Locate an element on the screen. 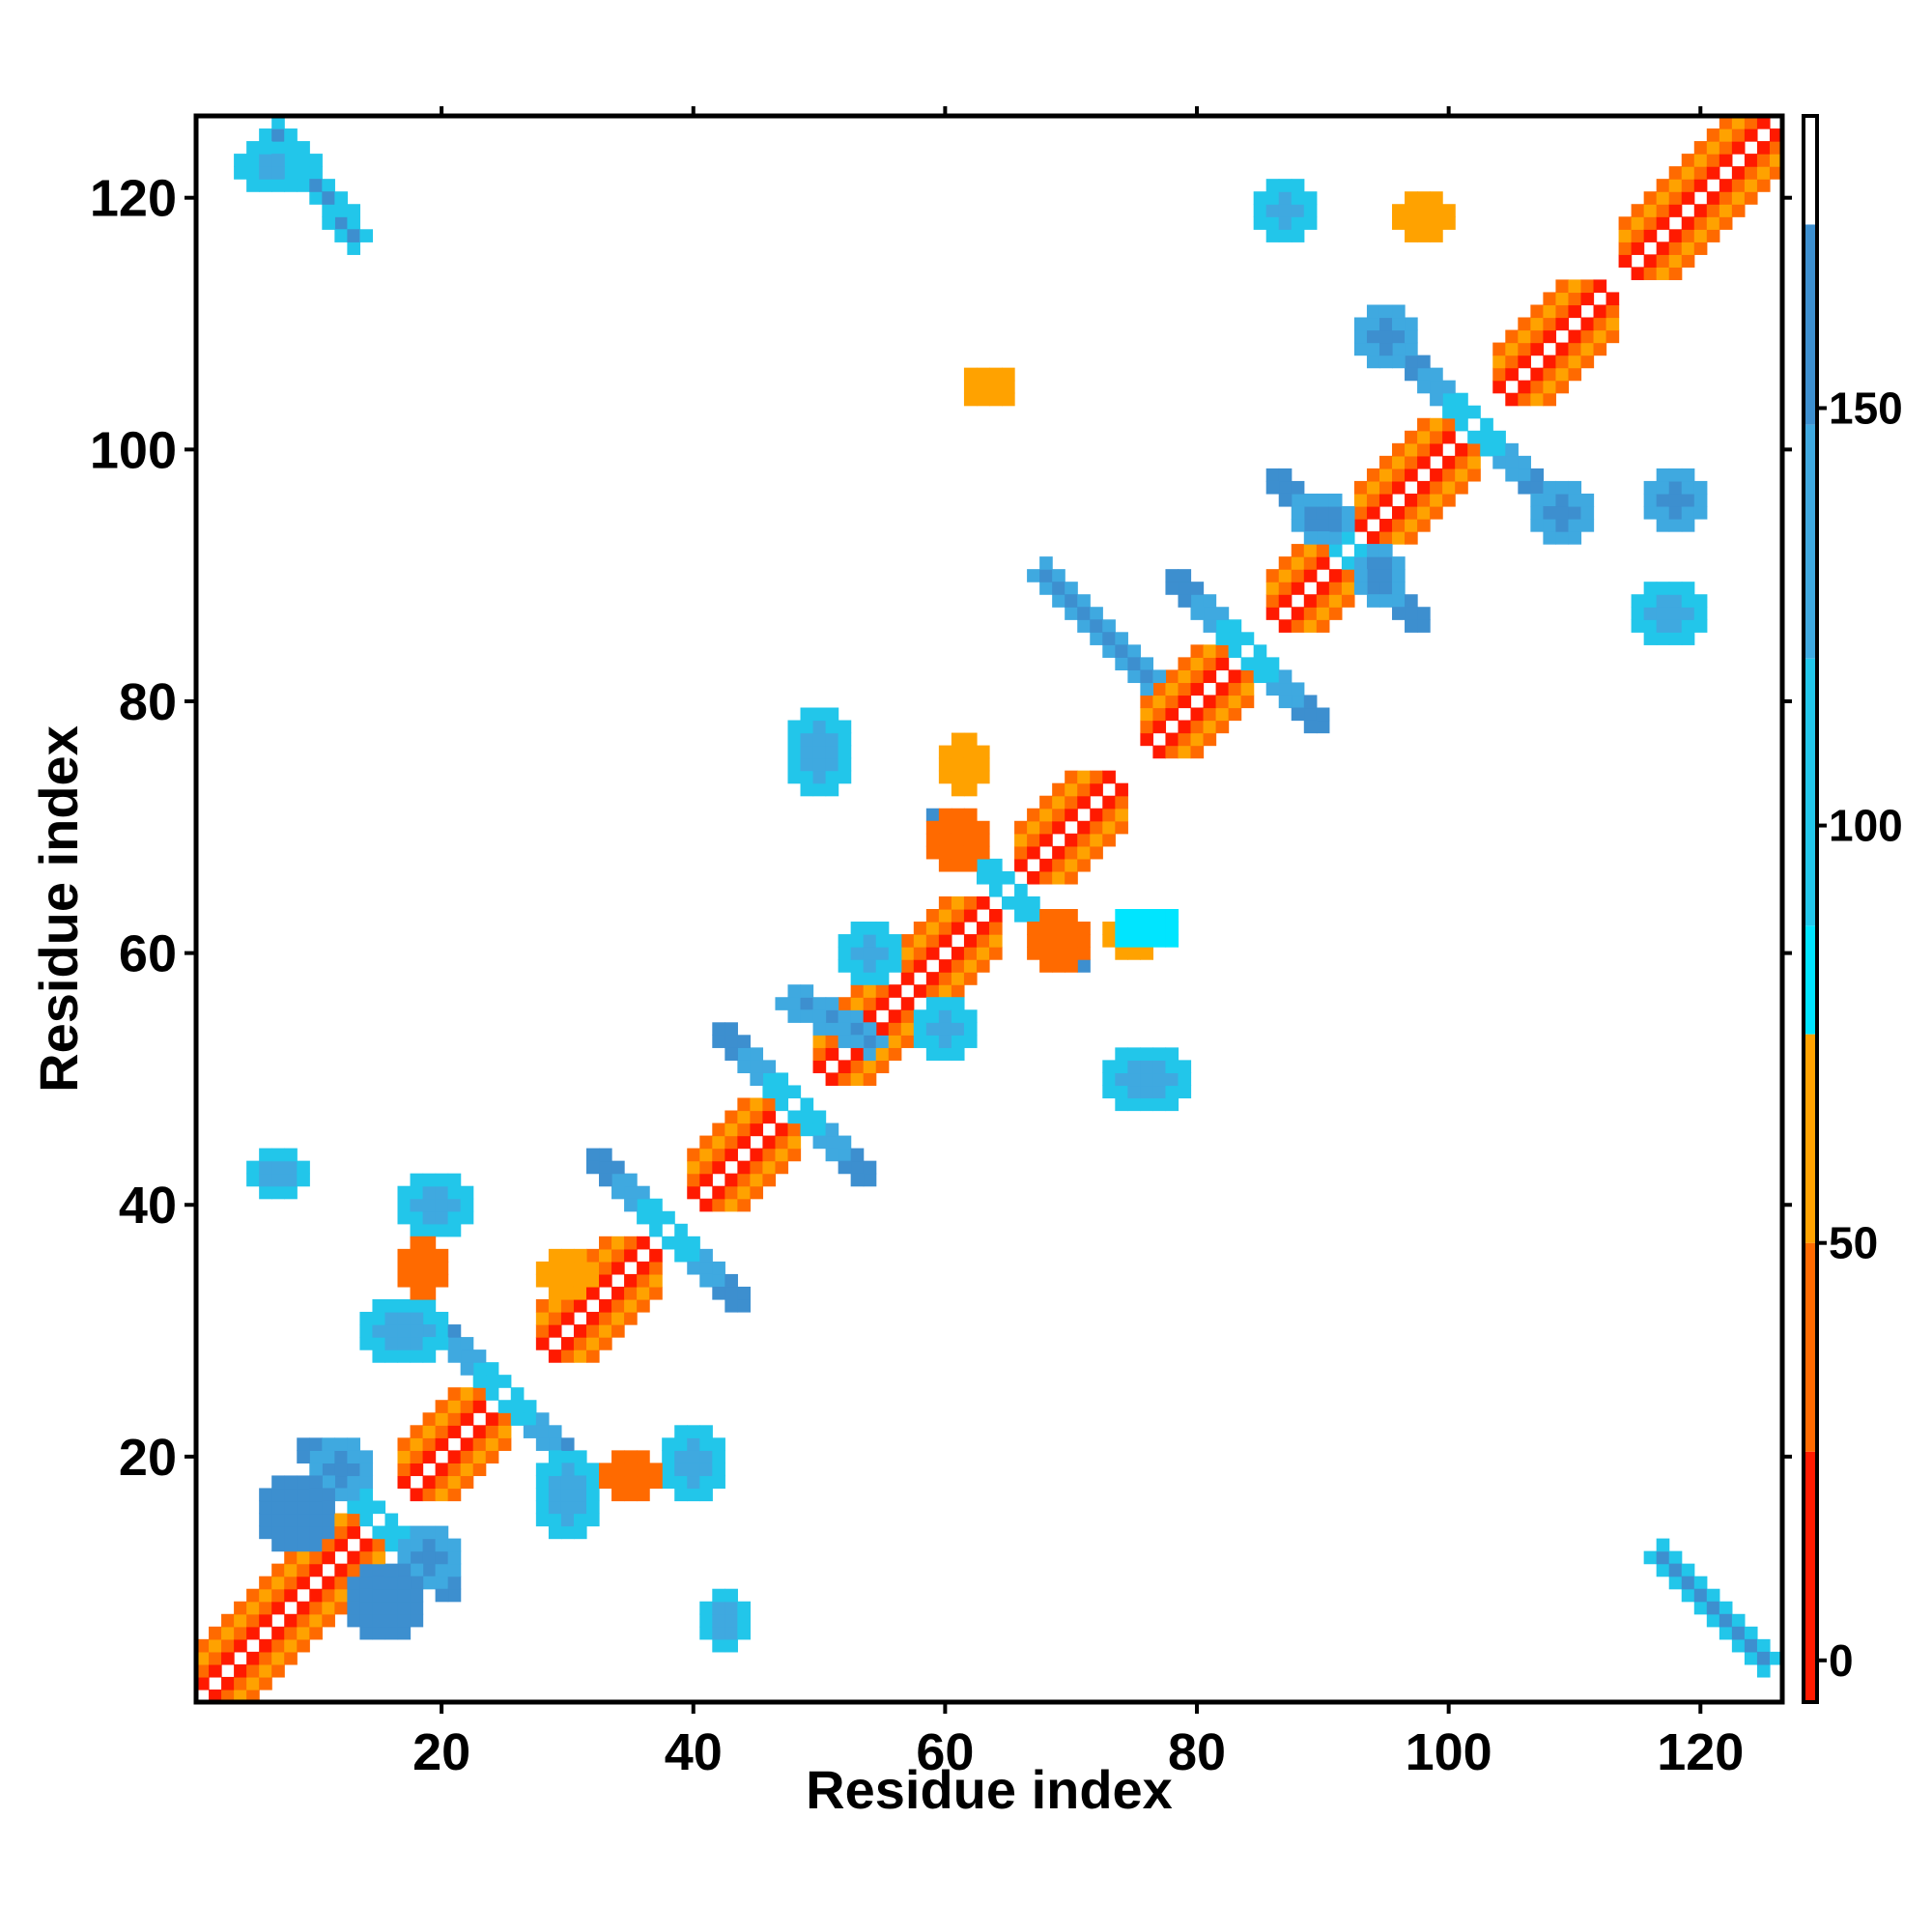  x-tick-label: 100 is located at coordinates (1449, 1752).